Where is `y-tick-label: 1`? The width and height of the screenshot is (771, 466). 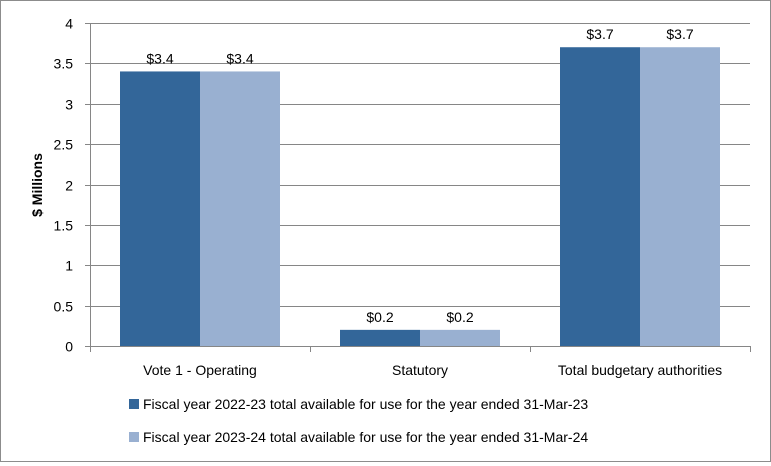 y-tick-label: 1 is located at coordinates (69, 266).